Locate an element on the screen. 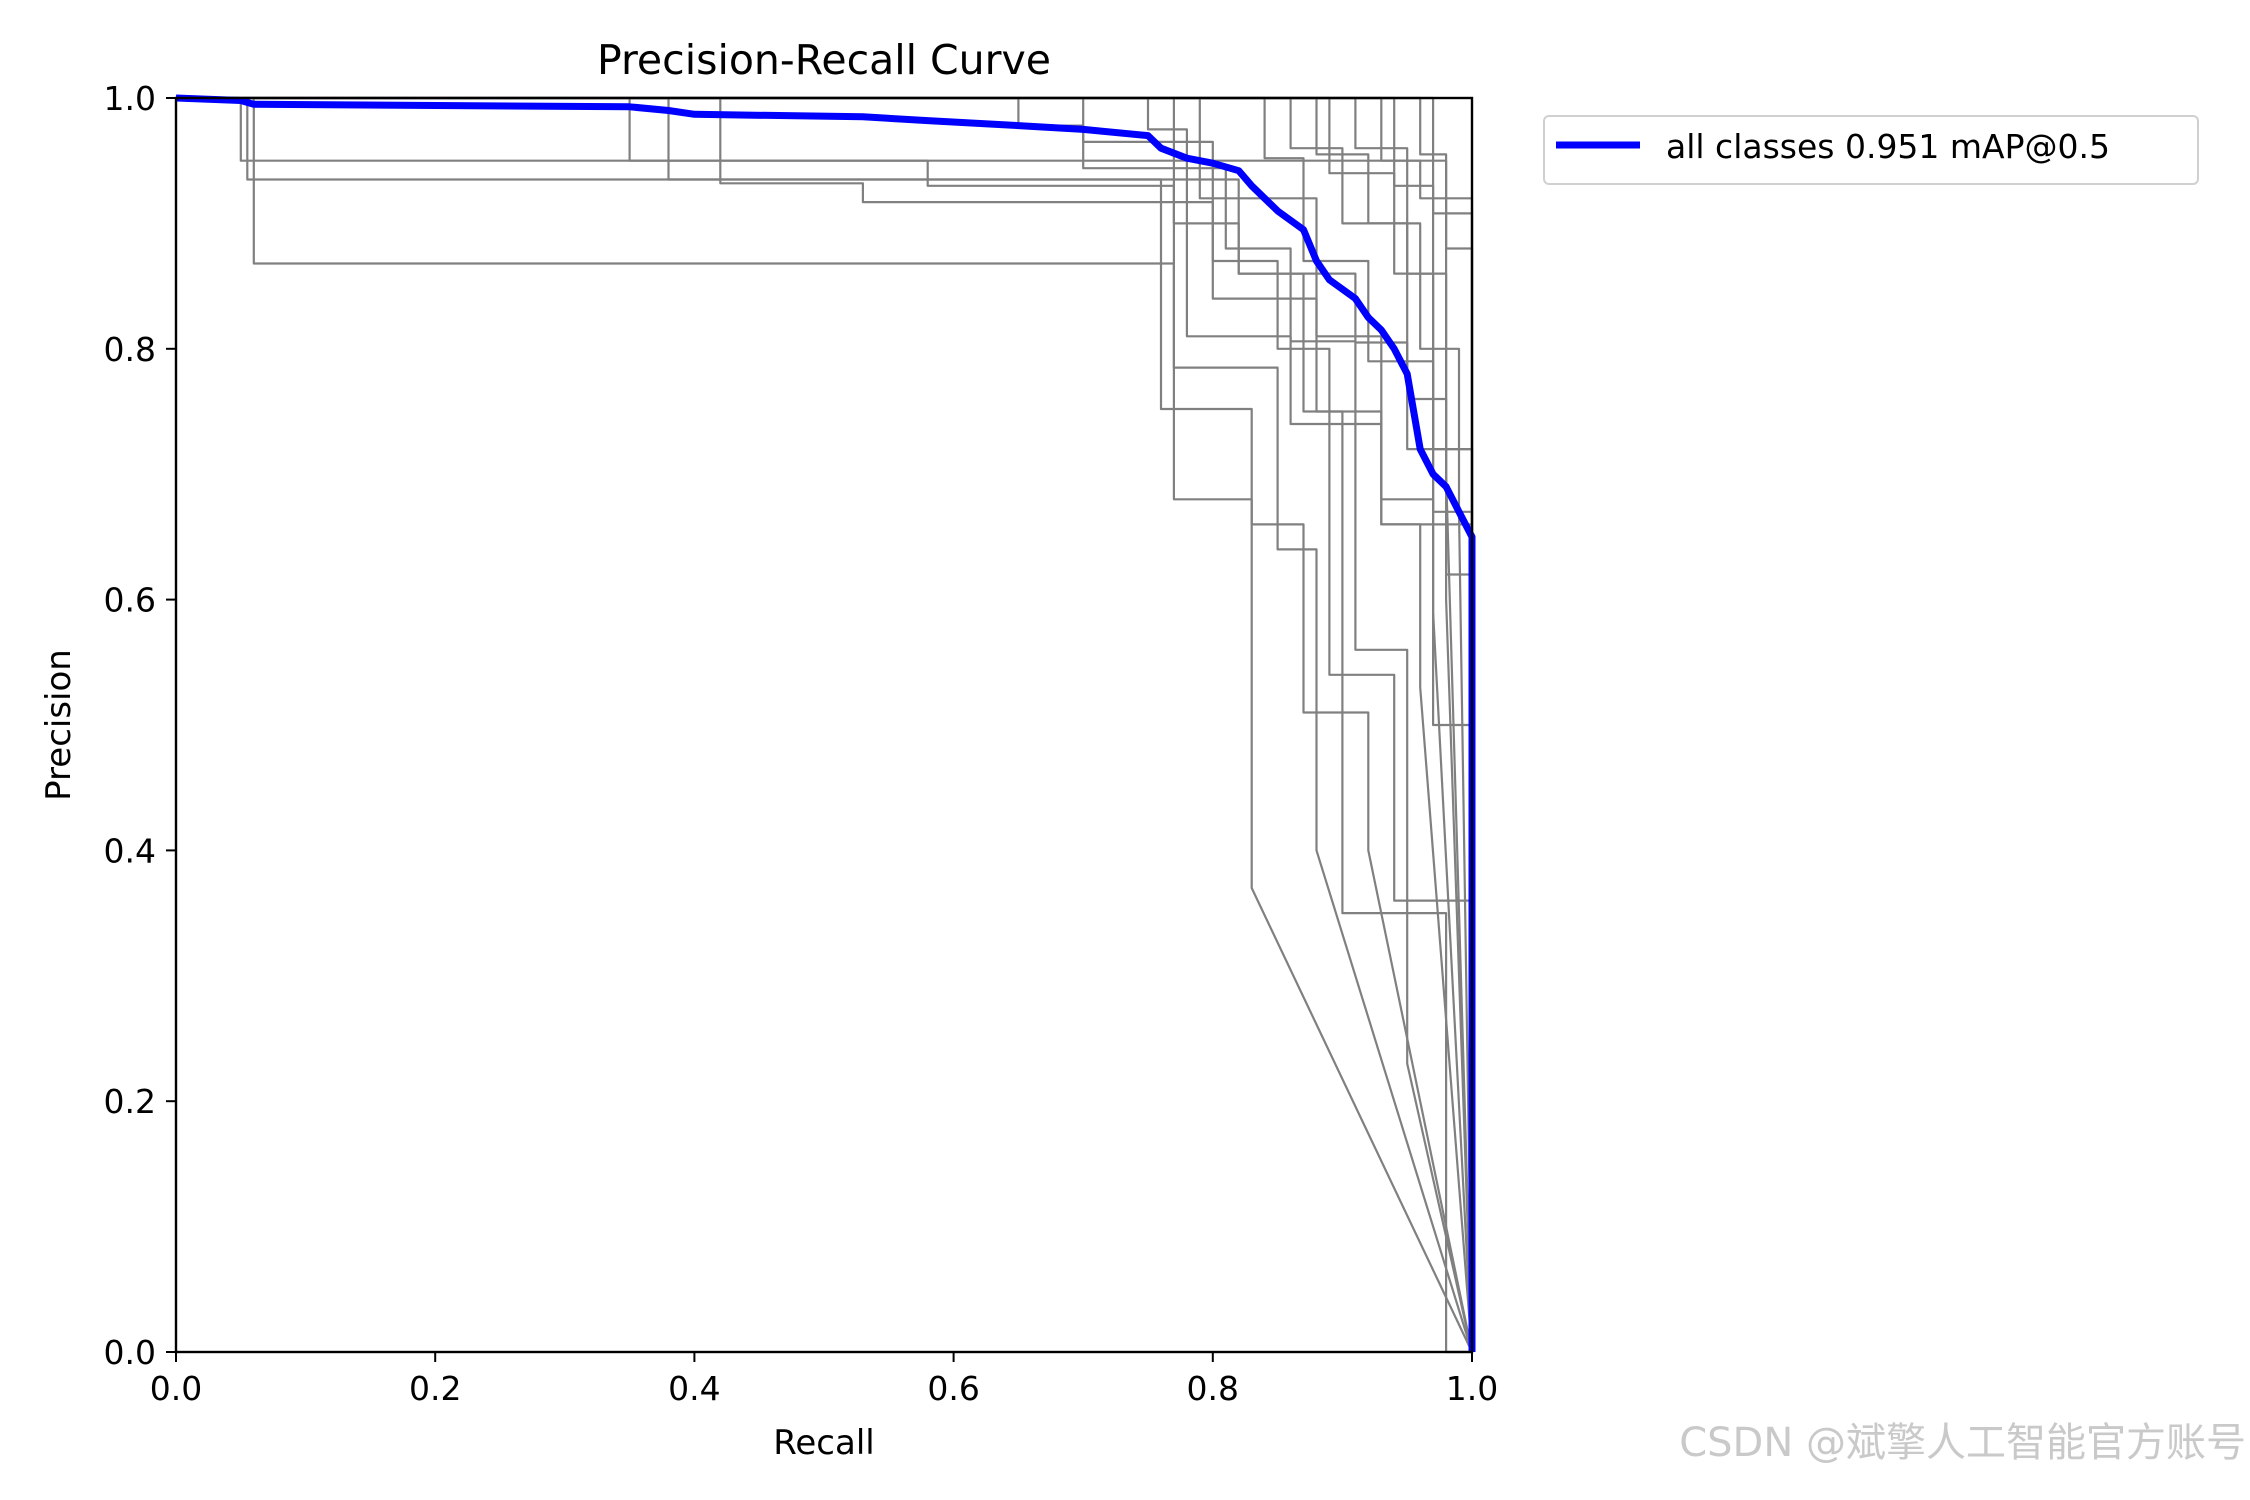  y-tick-label: 0.2 is located at coordinates (130, 1101).